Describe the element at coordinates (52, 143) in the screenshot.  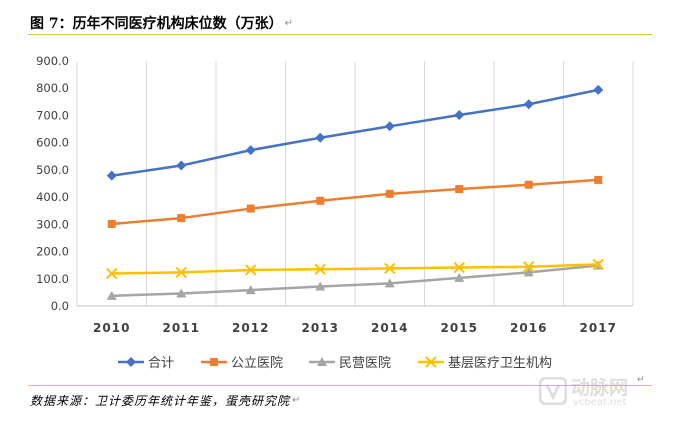
I see `y-tick-label: 600.0` at that location.